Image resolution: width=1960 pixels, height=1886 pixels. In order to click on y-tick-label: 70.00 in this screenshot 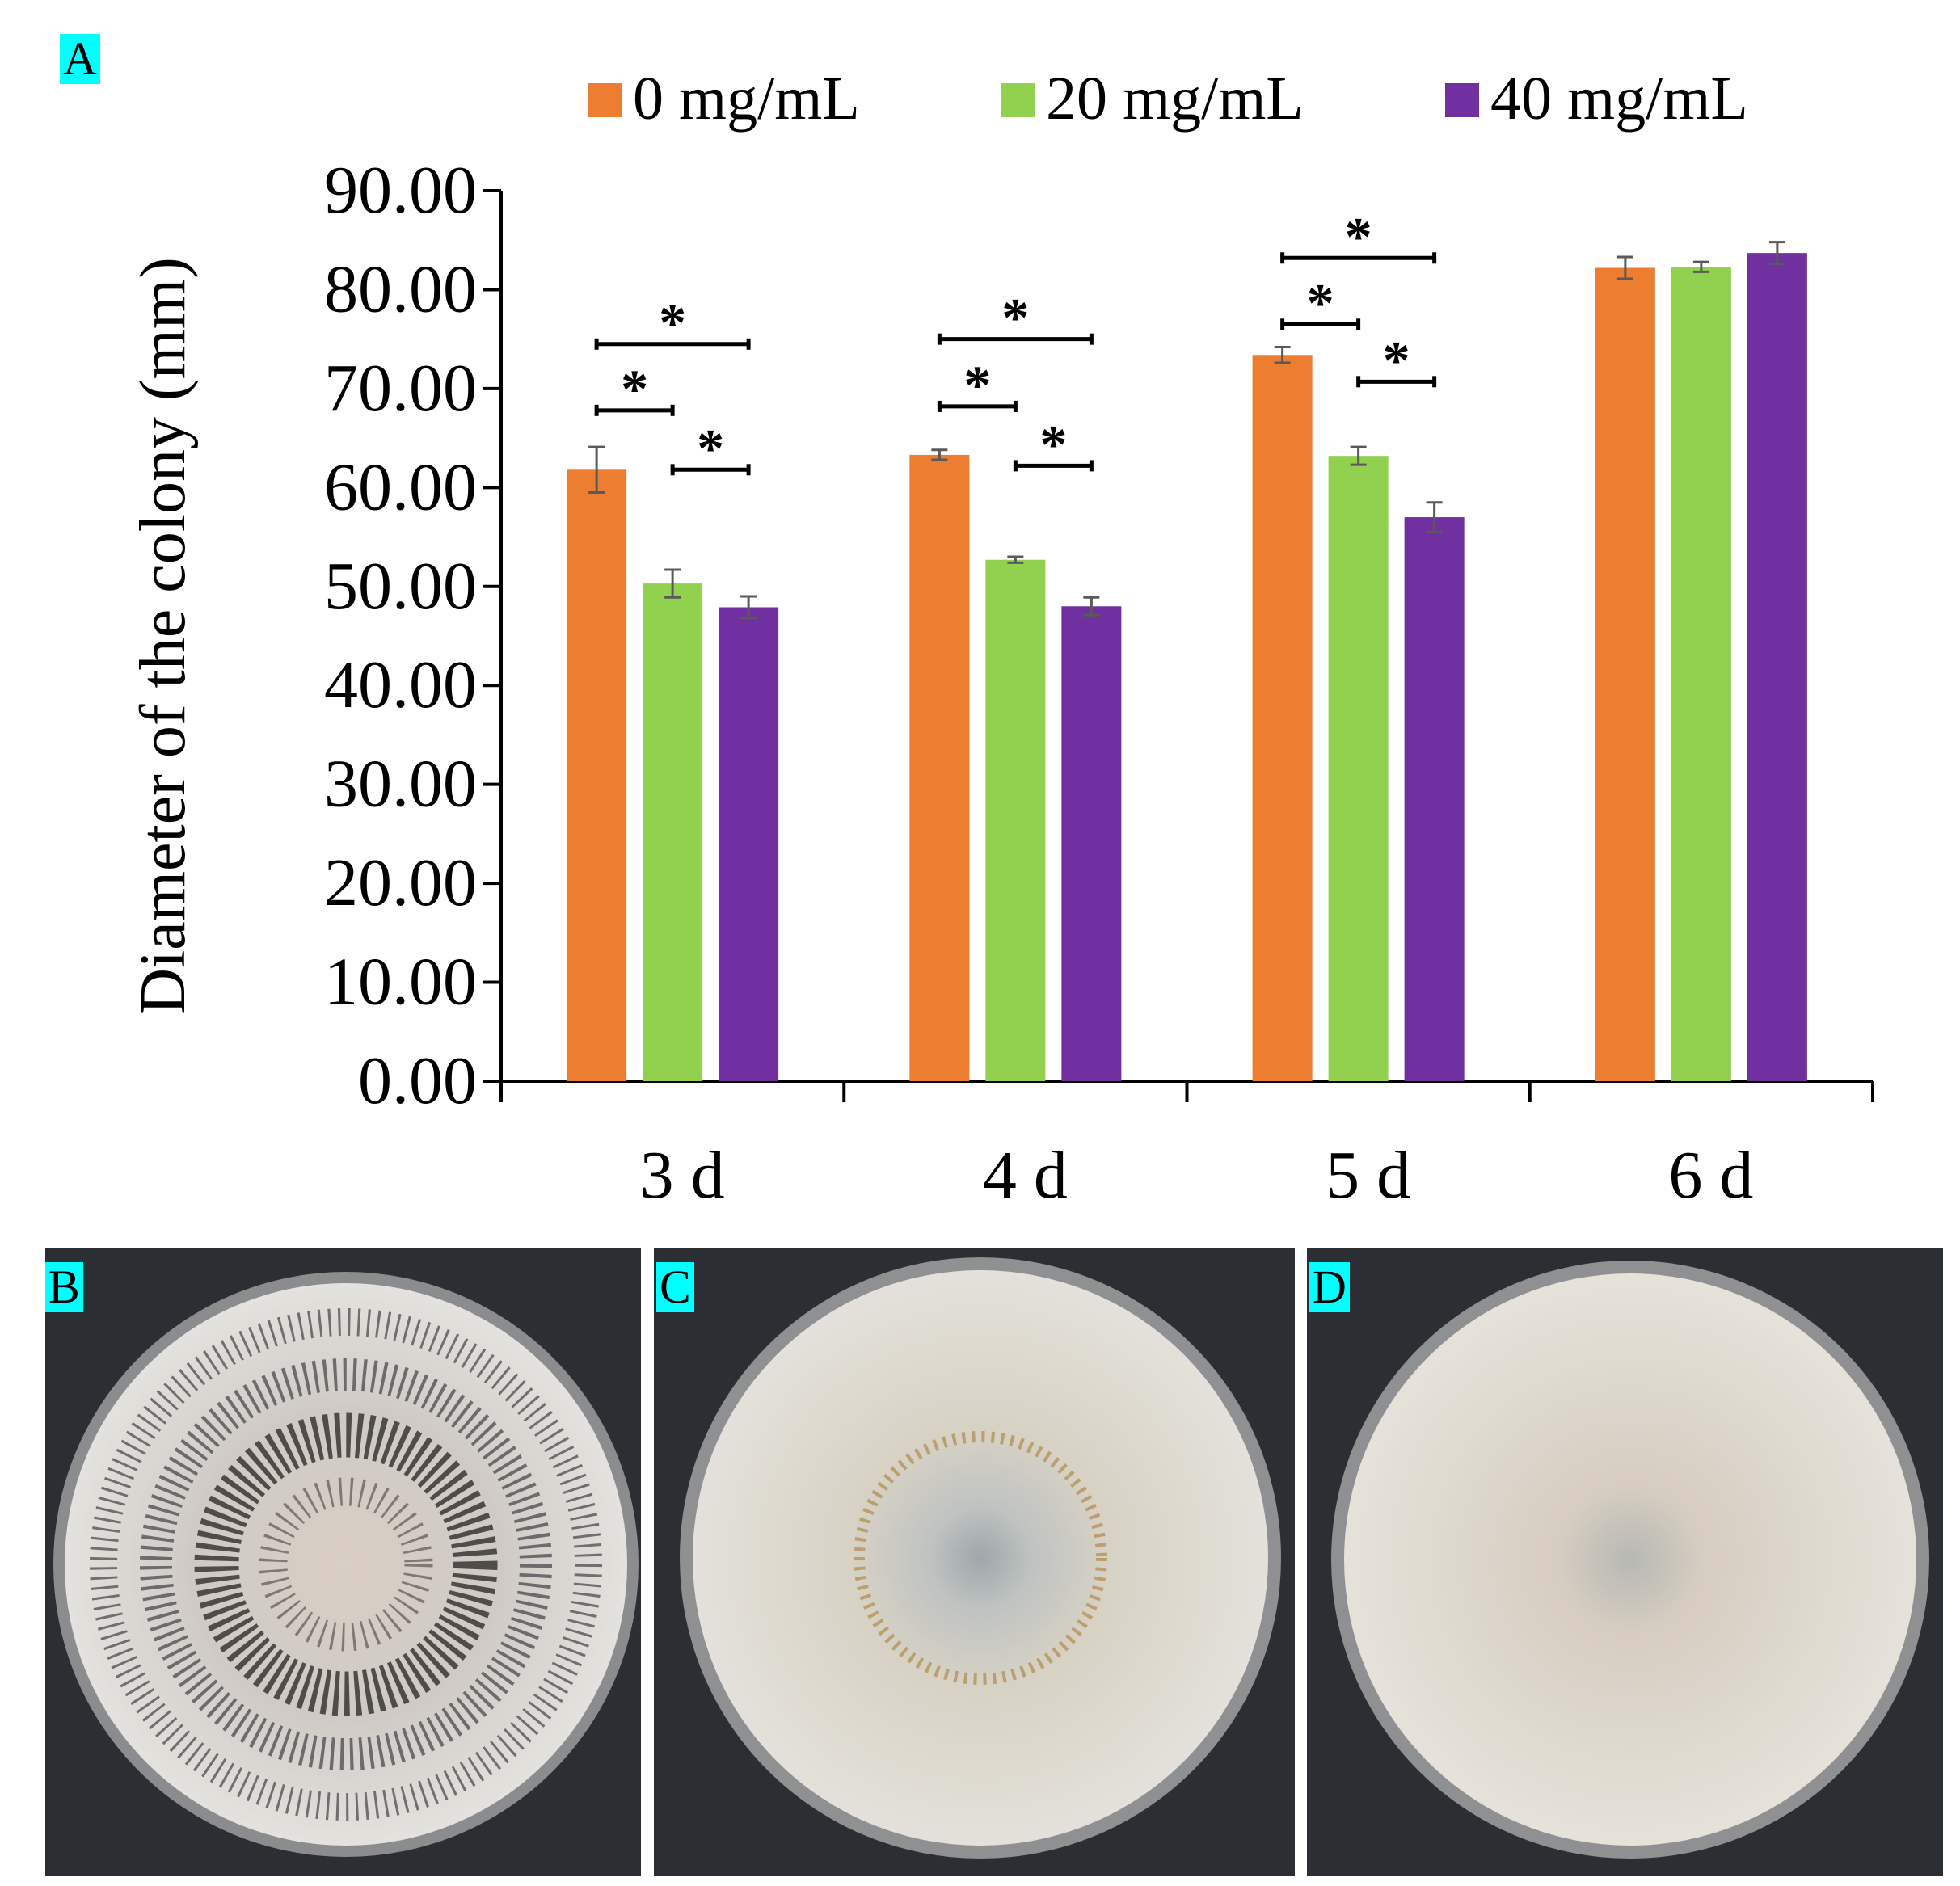, I will do `click(400, 389)`.